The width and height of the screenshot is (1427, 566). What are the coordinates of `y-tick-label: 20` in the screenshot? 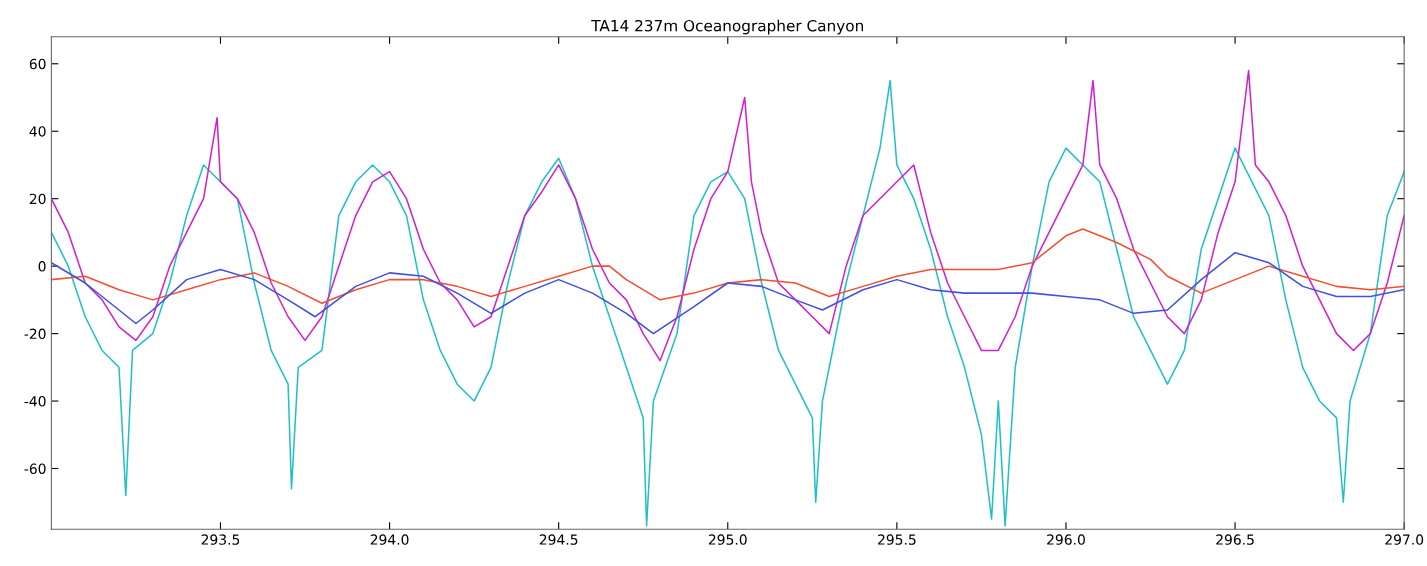 It's located at (37, 199).